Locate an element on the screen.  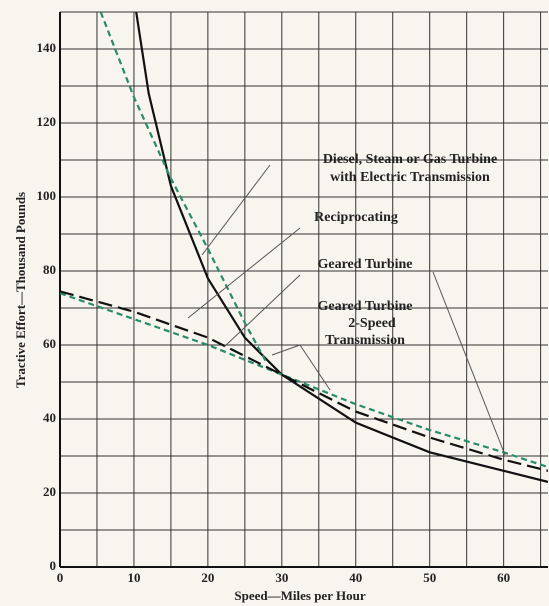
x-tick-label: 60 is located at coordinates (503, 577).